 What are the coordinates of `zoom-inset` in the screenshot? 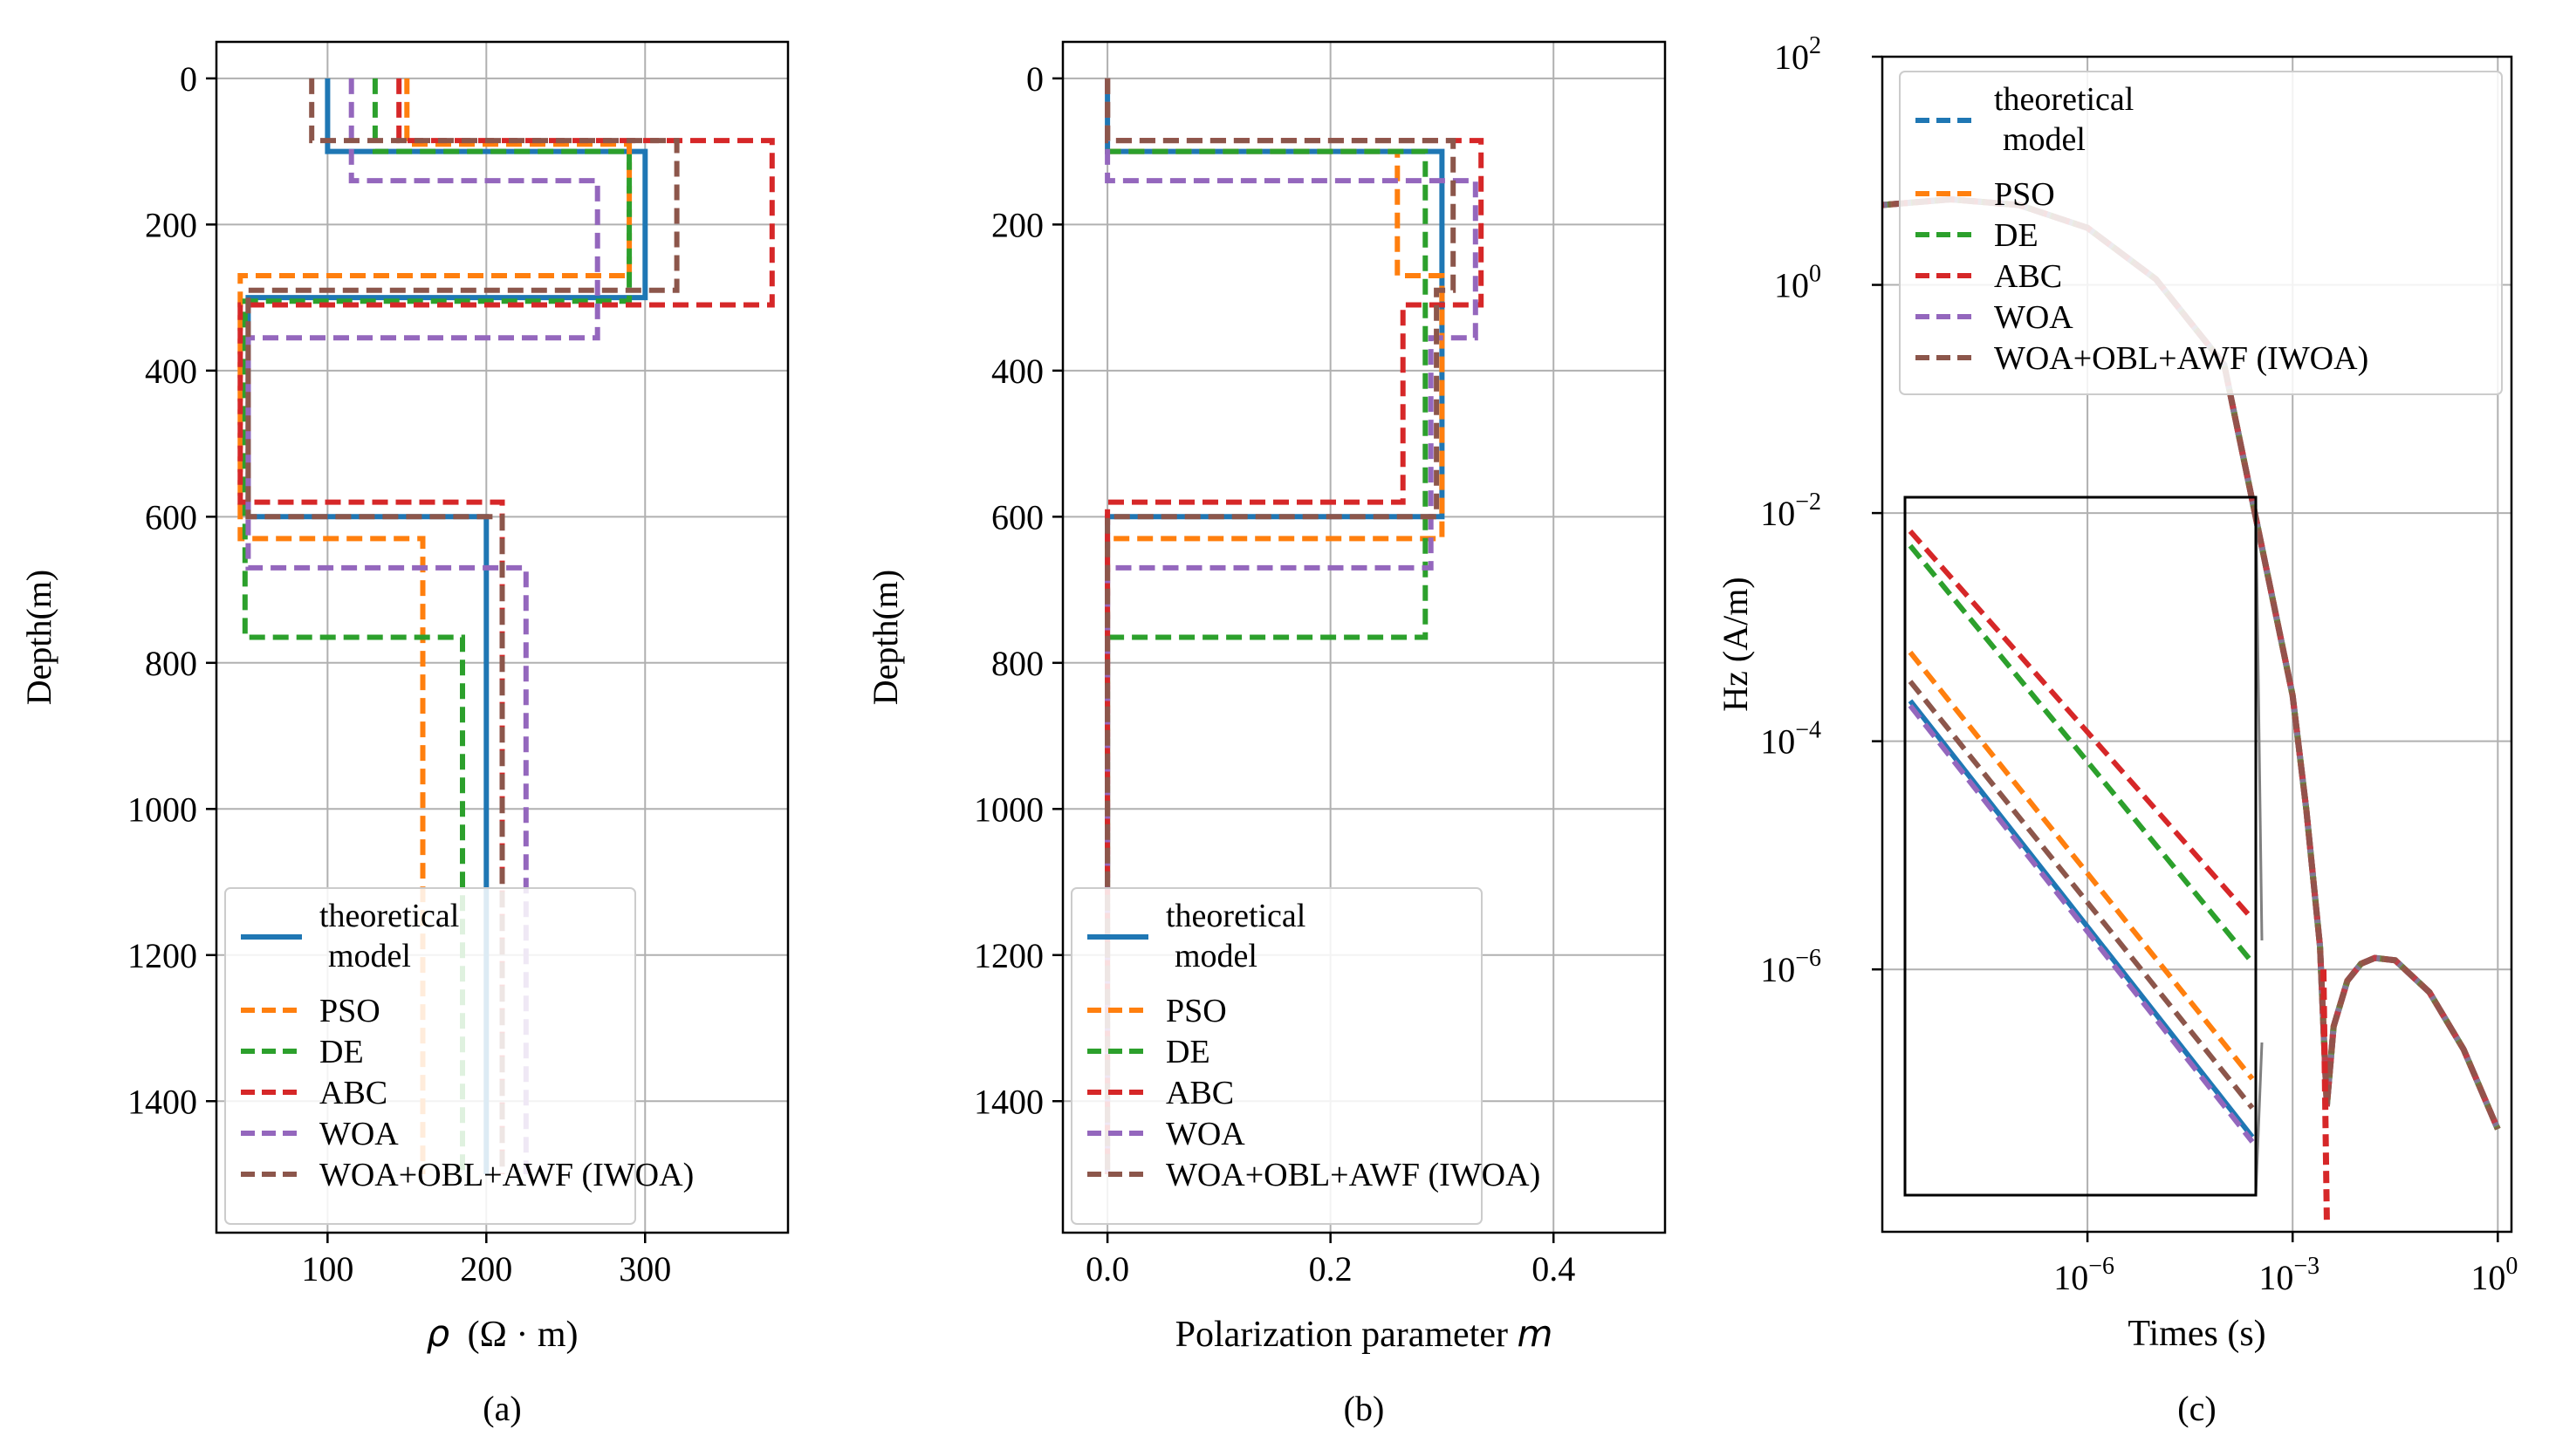 It's located at (2083, 846).